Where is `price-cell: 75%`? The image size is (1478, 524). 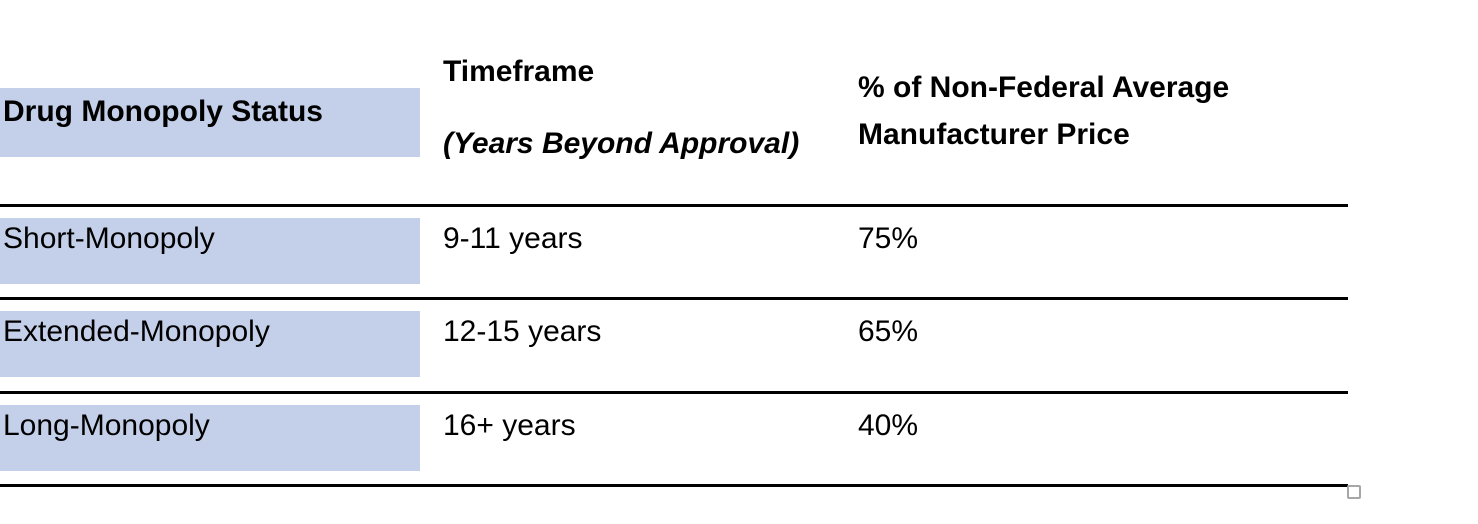
price-cell: 75% is located at coordinates (888, 238).